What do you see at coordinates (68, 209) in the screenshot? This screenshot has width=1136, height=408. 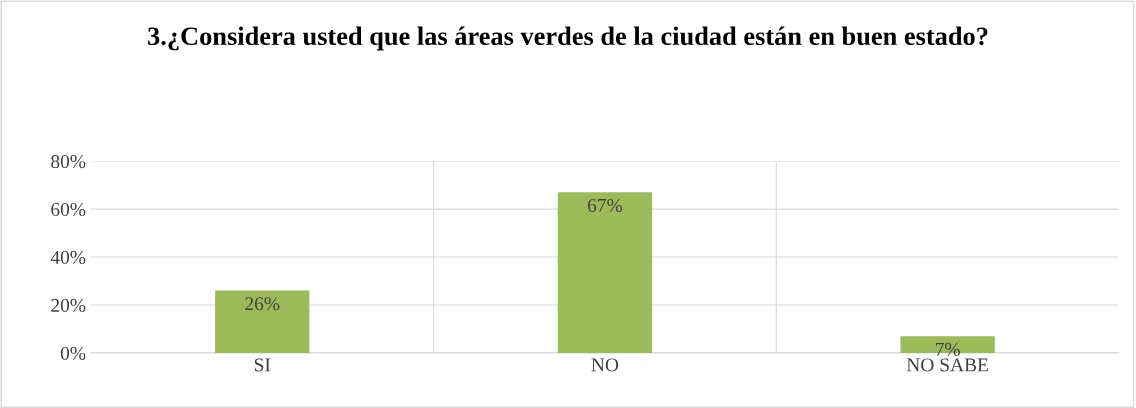 I see `y-tick-label: 60%` at bounding box center [68, 209].